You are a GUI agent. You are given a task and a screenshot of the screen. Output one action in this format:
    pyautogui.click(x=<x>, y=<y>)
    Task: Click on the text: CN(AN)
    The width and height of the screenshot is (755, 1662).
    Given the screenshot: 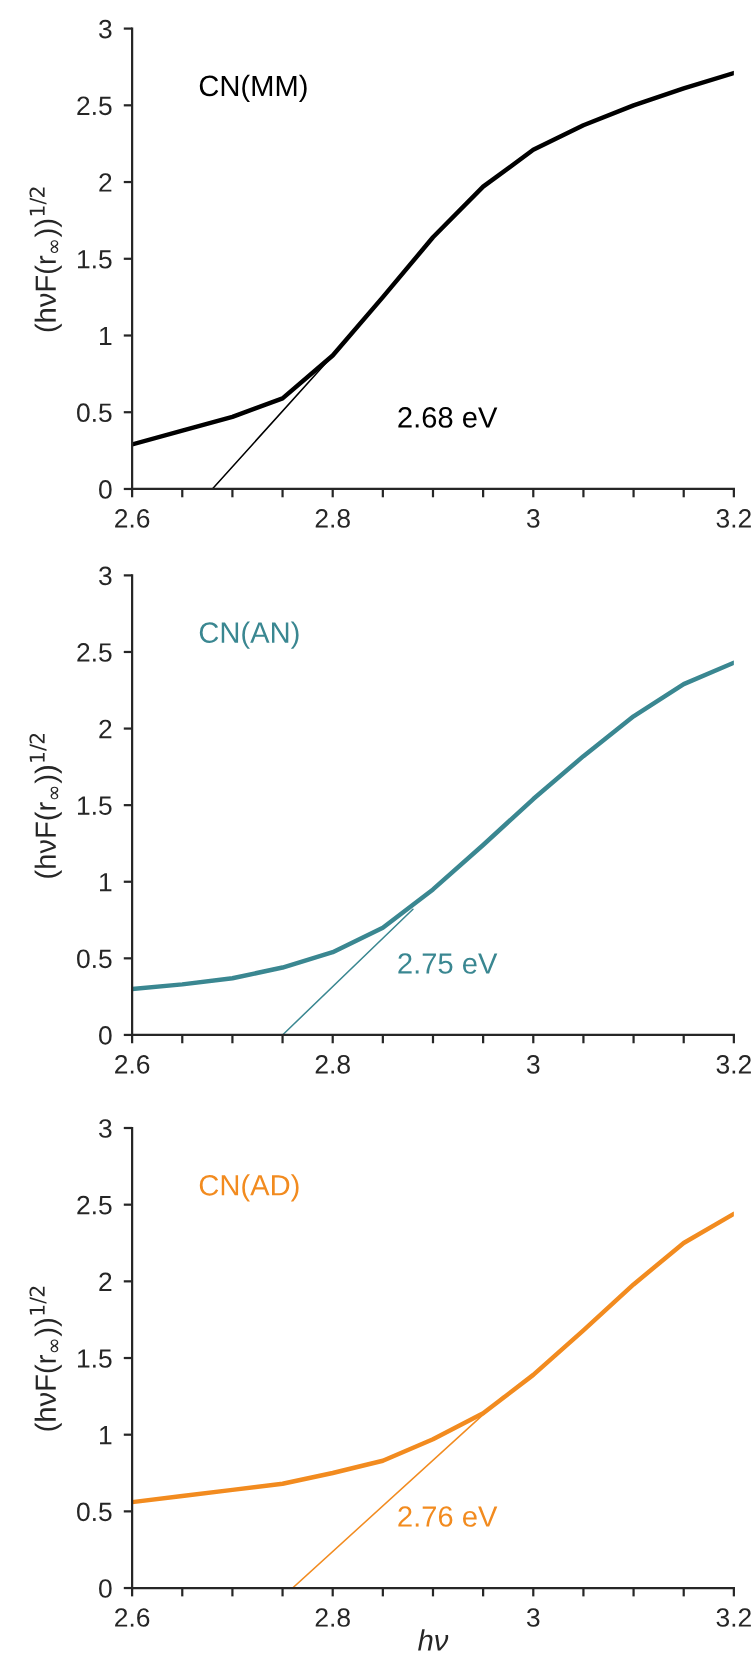 What is the action you would take?
    pyautogui.click(x=249, y=635)
    